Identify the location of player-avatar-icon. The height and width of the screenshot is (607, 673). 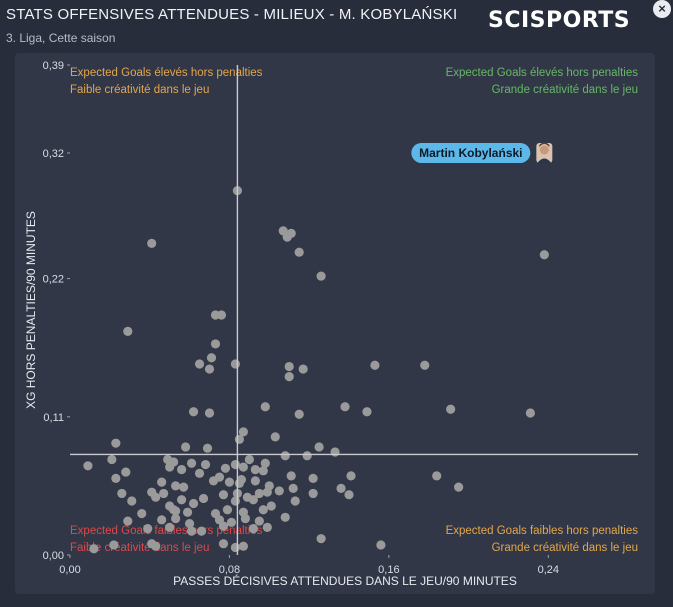
(544, 152).